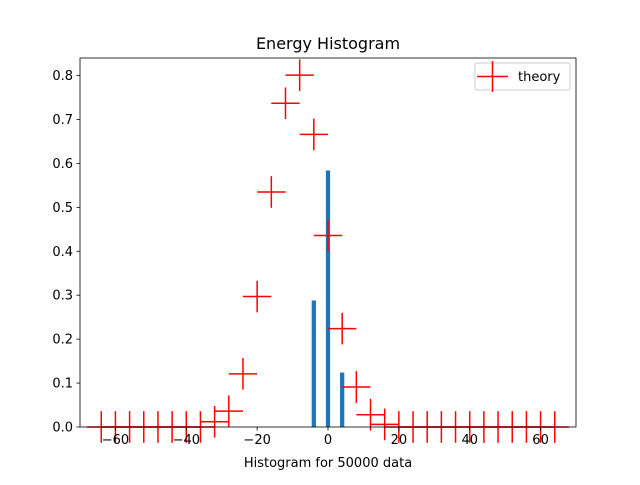 The width and height of the screenshot is (640, 485). Describe the element at coordinates (492, 76) in the screenshot. I see `legend-theory-marker-icon` at that location.